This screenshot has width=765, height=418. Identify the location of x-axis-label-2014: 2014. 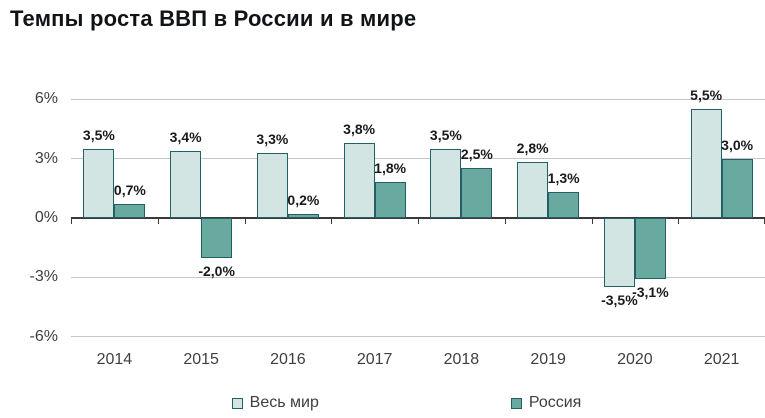
(114, 359).